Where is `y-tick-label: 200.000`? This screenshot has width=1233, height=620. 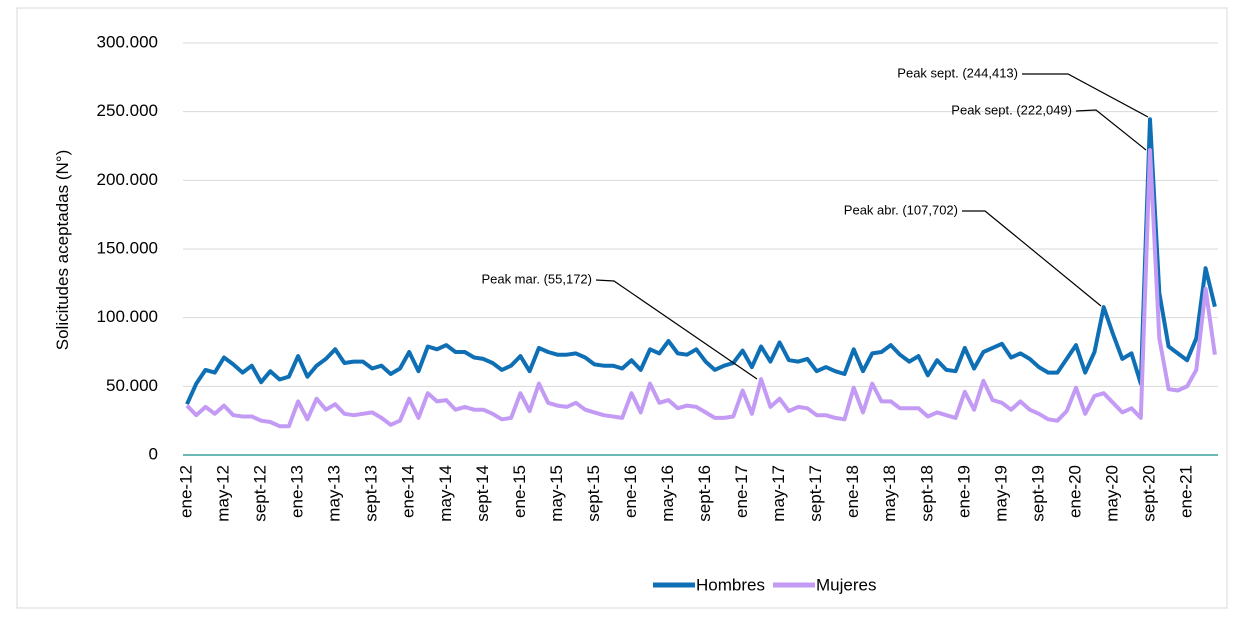
y-tick-label: 200.000 is located at coordinates (127, 179).